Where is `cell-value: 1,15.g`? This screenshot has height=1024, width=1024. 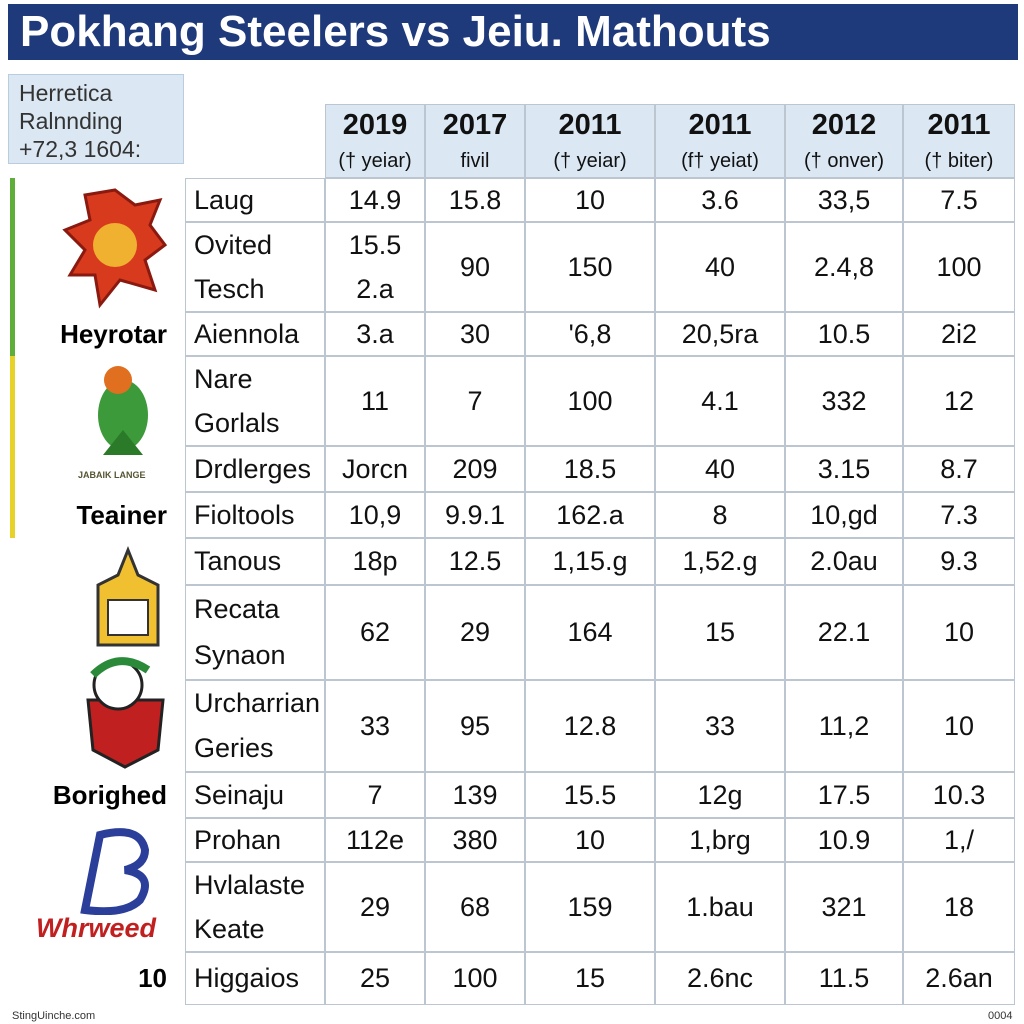
cell-value: 1,15.g is located at coordinates (590, 561).